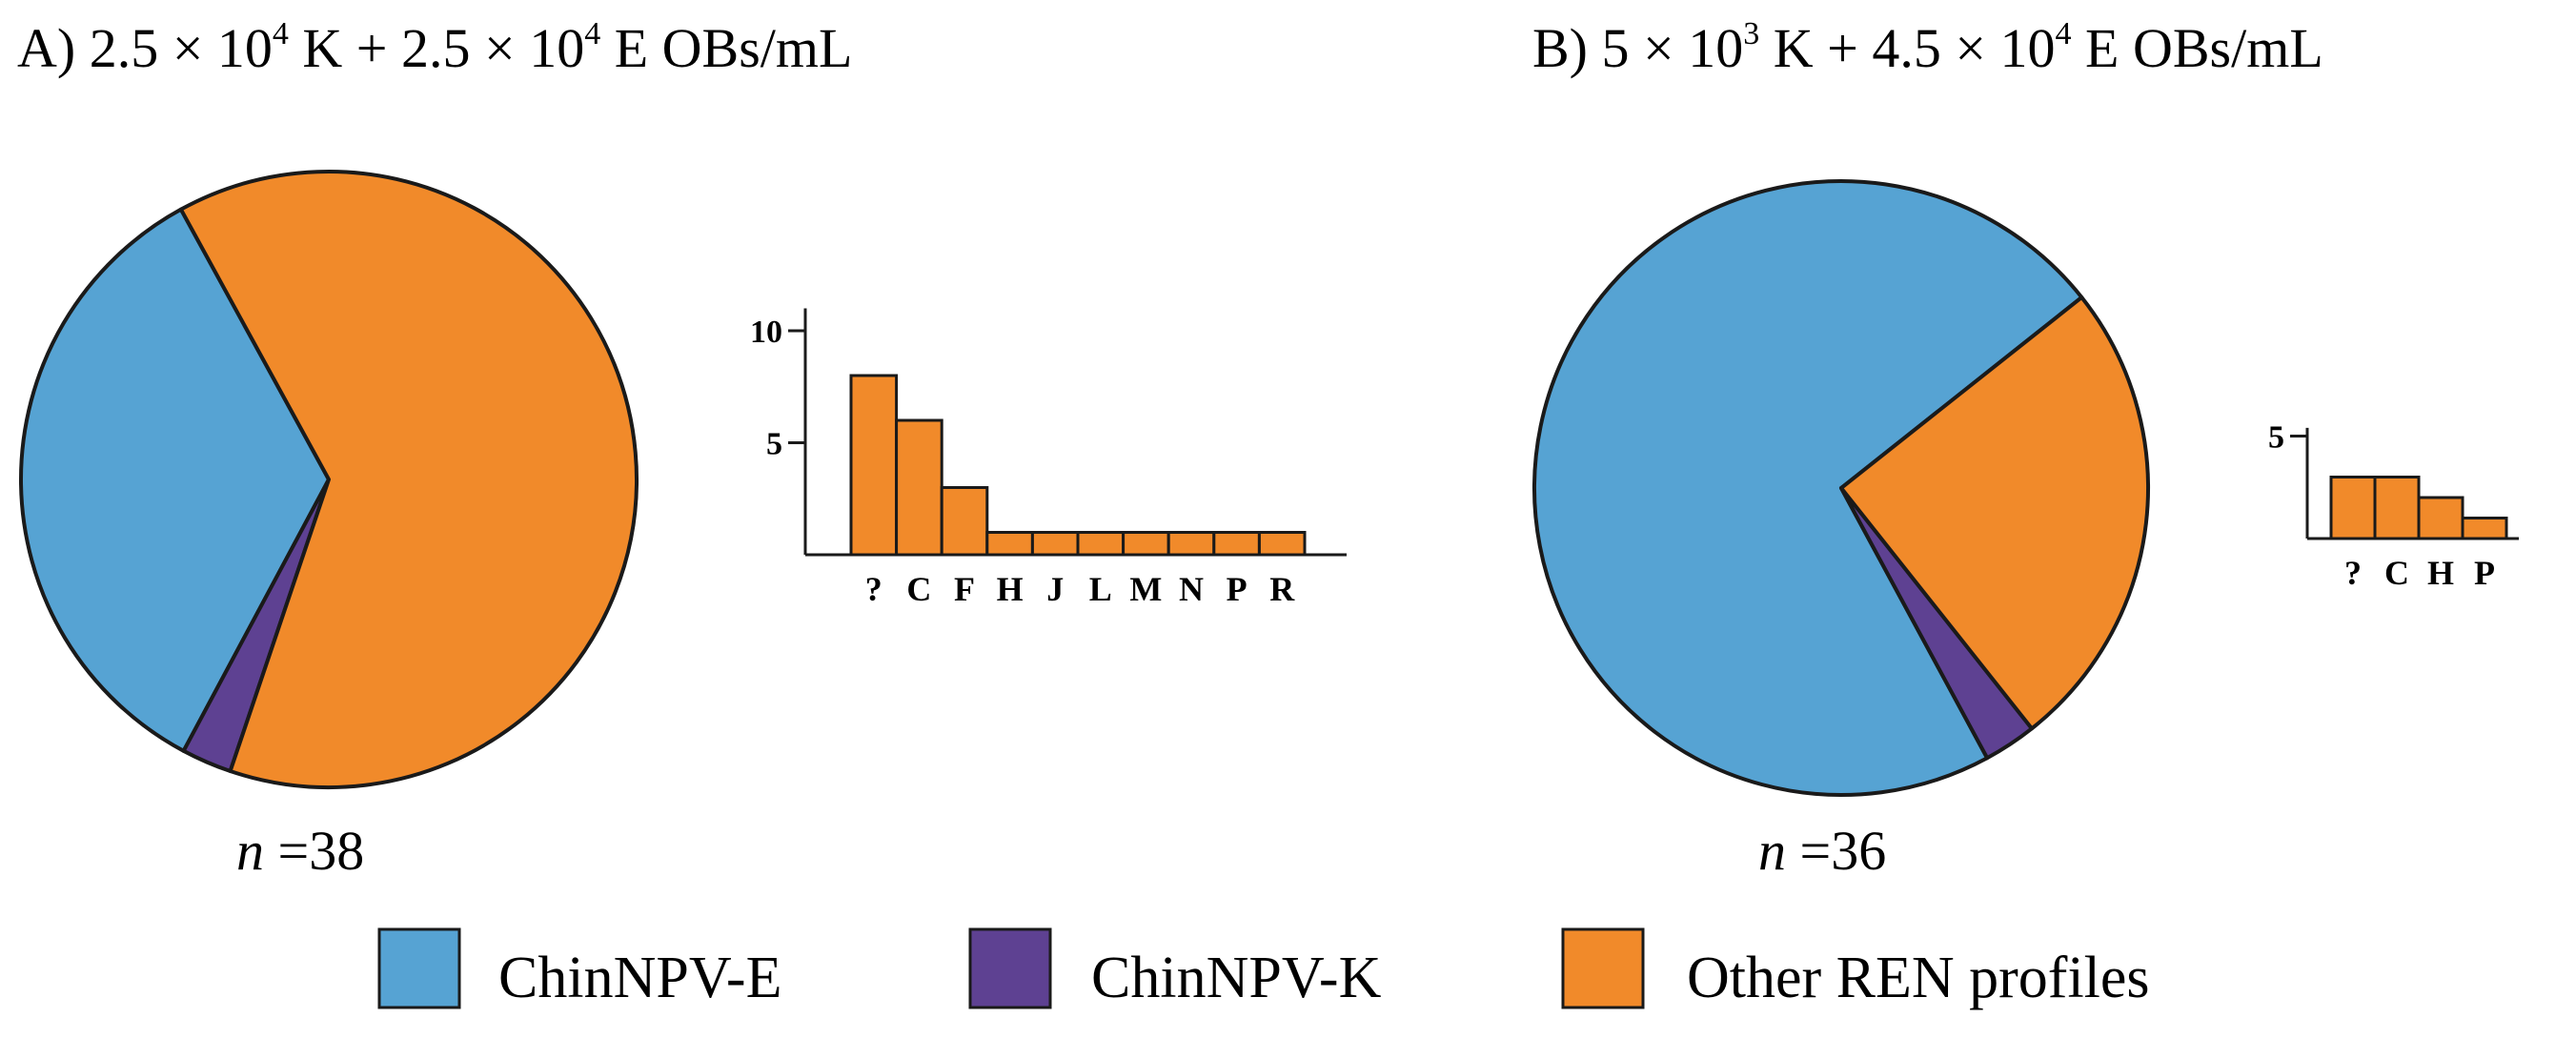  Describe the element at coordinates (2276, 438) in the screenshot. I see `inset-b-y-tick-label: 5` at that location.